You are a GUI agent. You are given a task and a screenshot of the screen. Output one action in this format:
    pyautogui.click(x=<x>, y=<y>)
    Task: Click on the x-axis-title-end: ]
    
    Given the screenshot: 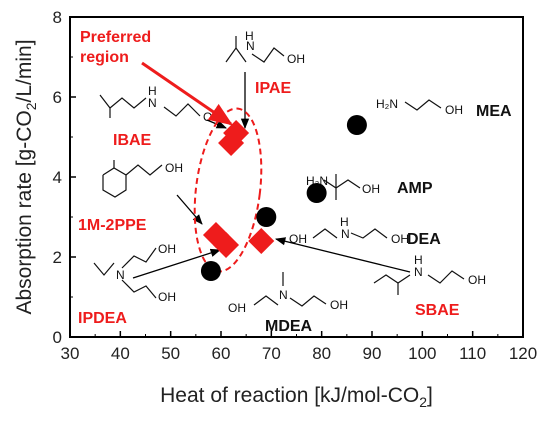 What is the action you would take?
    pyautogui.click(x=430, y=395)
    